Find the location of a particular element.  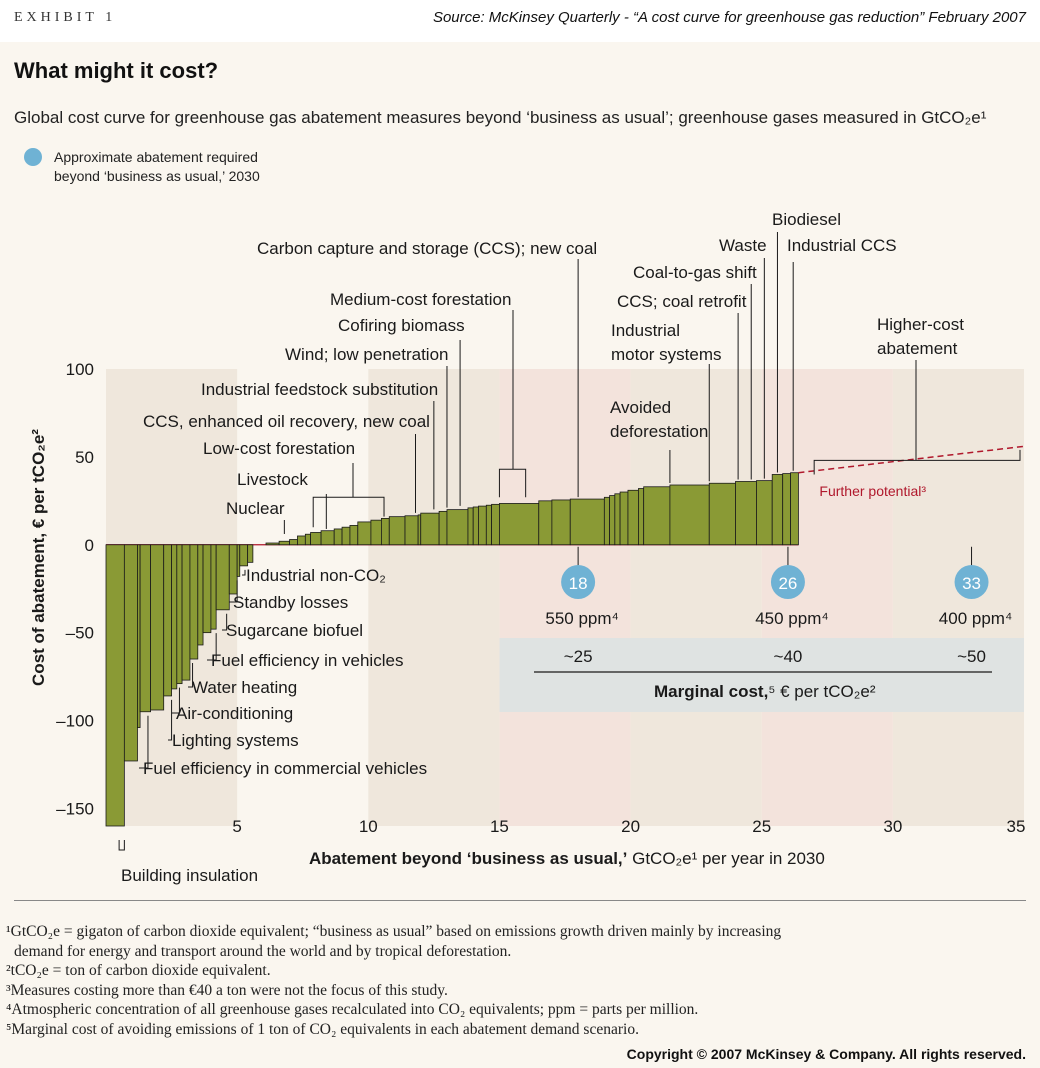

ppm-label: 400 ppm⁴ is located at coordinates (975, 618).